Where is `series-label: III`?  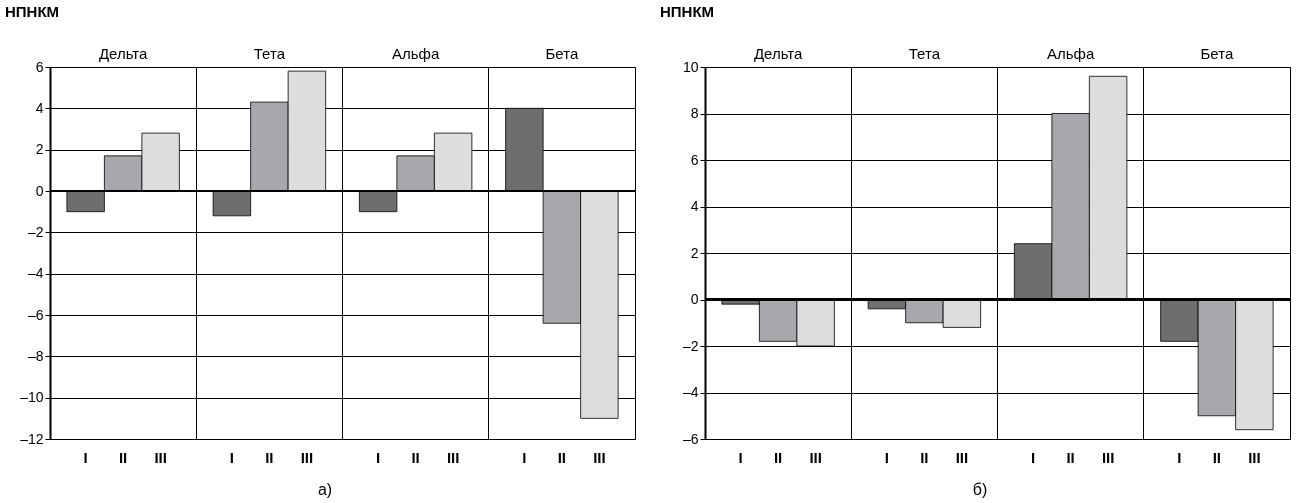 series-label: III is located at coordinates (1254, 457).